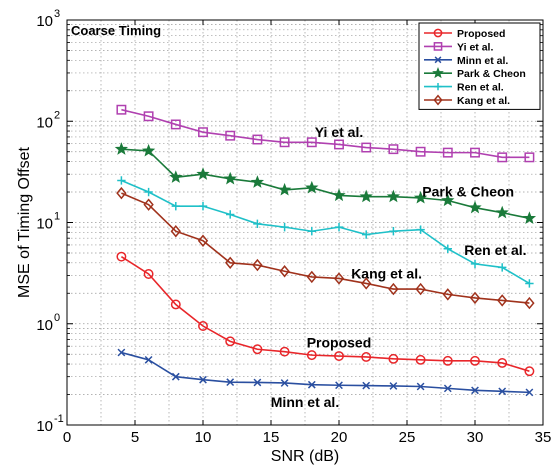 This screenshot has width=555, height=473. I want to click on y-tick-exponent: 1, so click(57, 217).